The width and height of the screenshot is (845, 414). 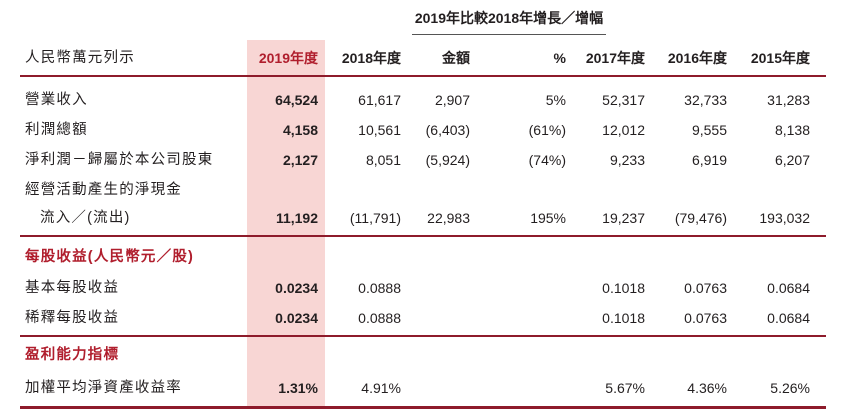 I want to click on row-label-operating-cash: 經營活動產生的淨現金, so click(x=103, y=190).